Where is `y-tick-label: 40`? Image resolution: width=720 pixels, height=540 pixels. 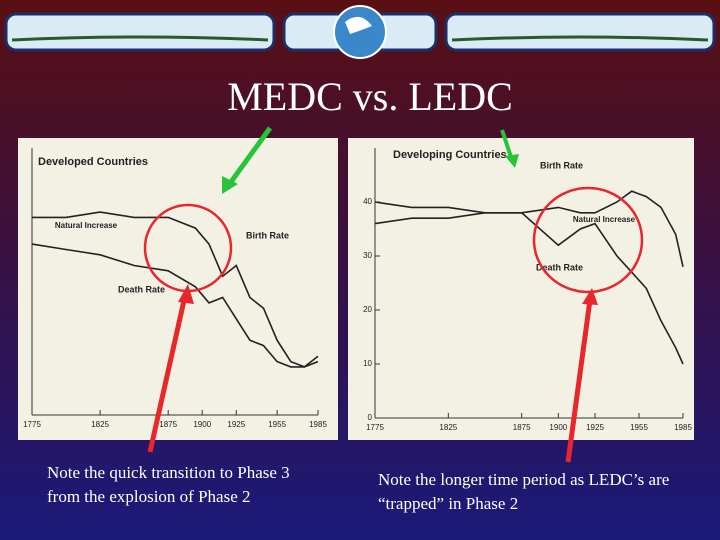
y-tick-label: 40 is located at coordinates (367, 201).